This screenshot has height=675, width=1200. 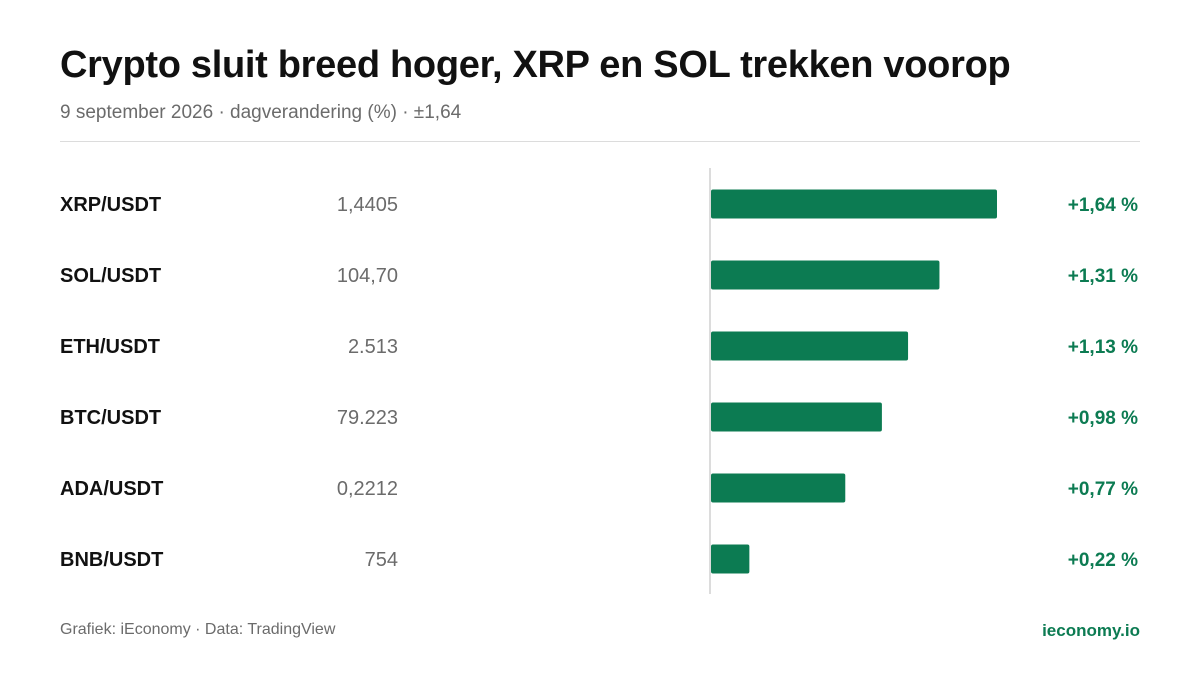 What do you see at coordinates (110, 347) in the screenshot?
I see `pair-label: ETH/USDT` at bounding box center [110, 347].